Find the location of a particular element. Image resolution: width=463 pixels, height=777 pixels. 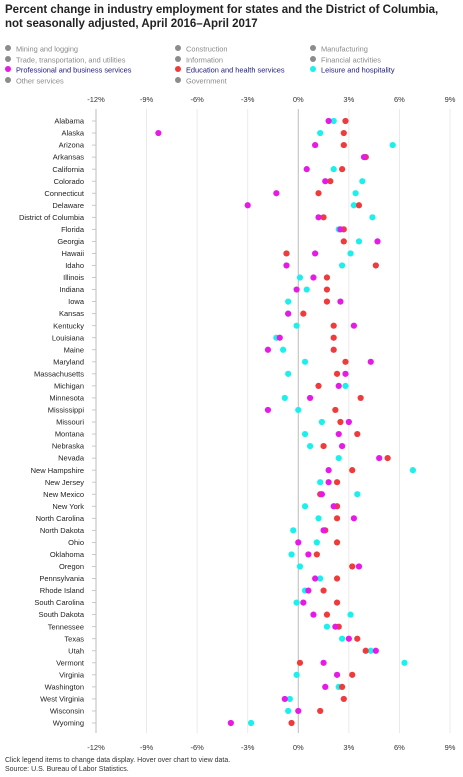

legend-item: Trade, transportation, and utilities is located at coordinates (65, 59).